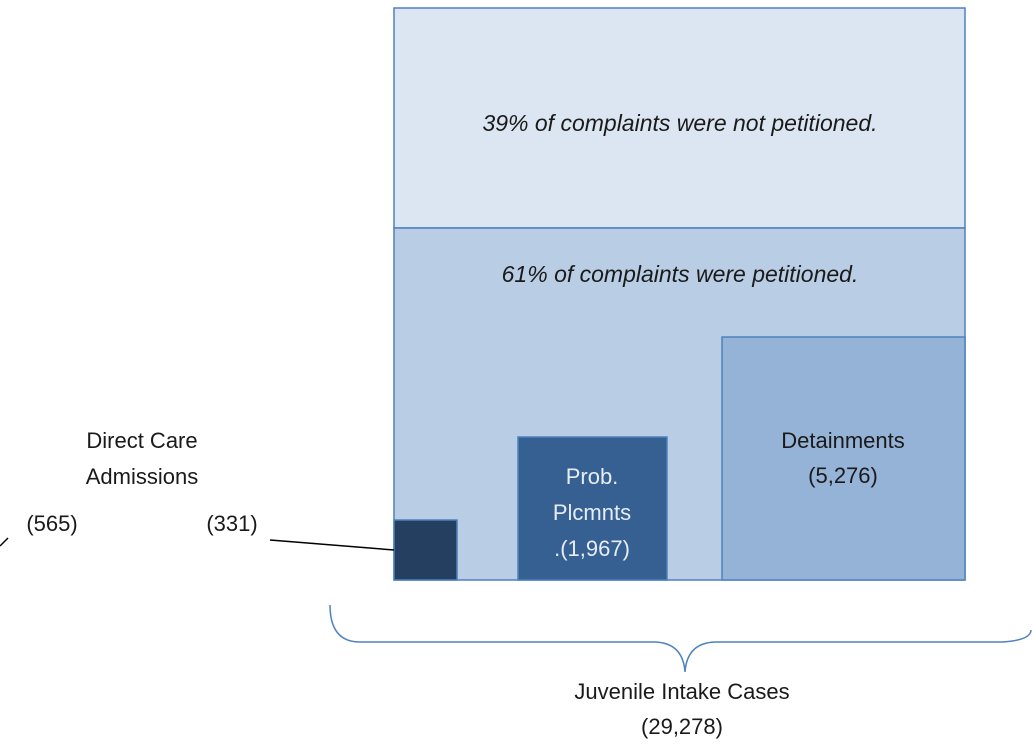  Describe the element at coordinates (679, 123) in the screenshot. I see `section-label: 39% of complaints were not petitioned.` at that location.